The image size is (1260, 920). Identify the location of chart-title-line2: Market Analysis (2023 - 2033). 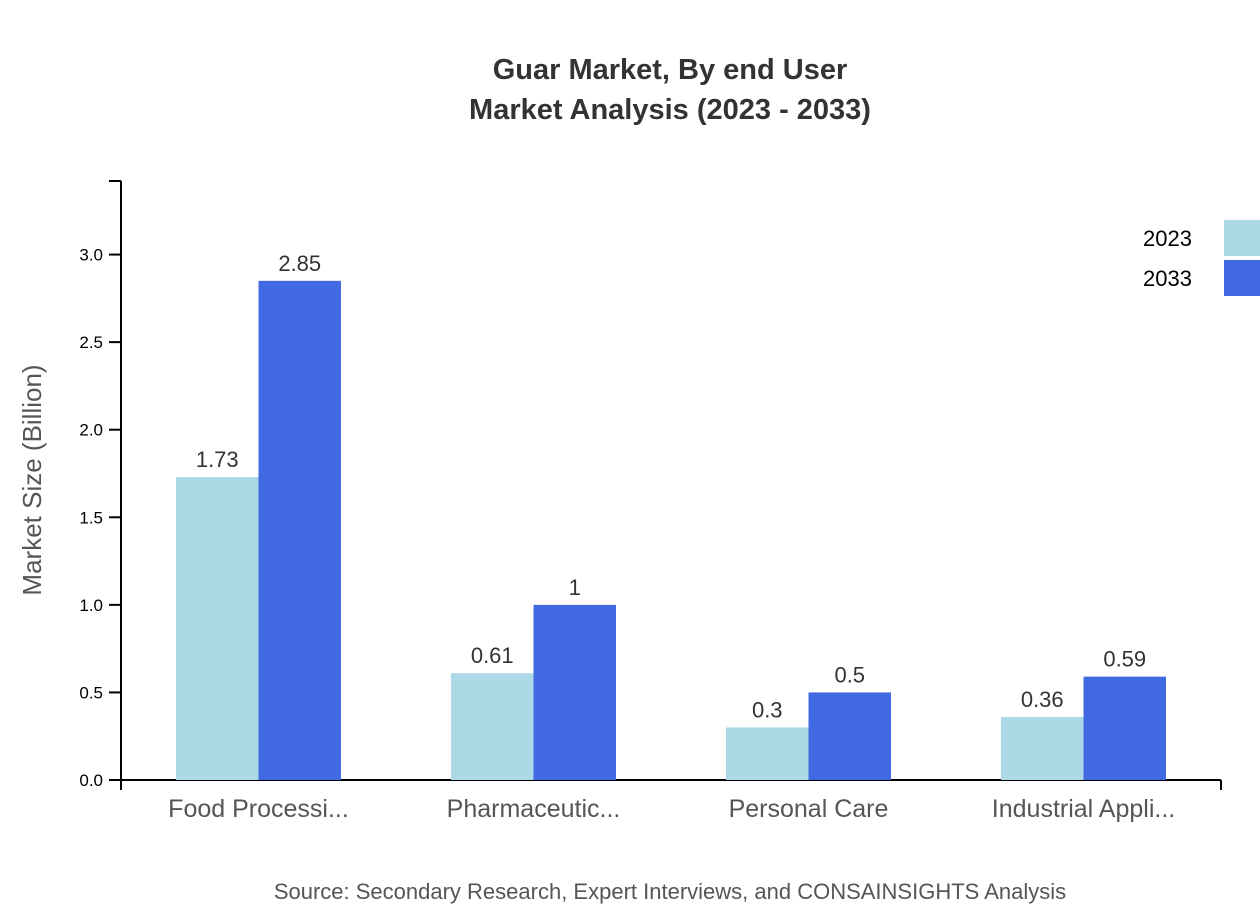
(670, 110).